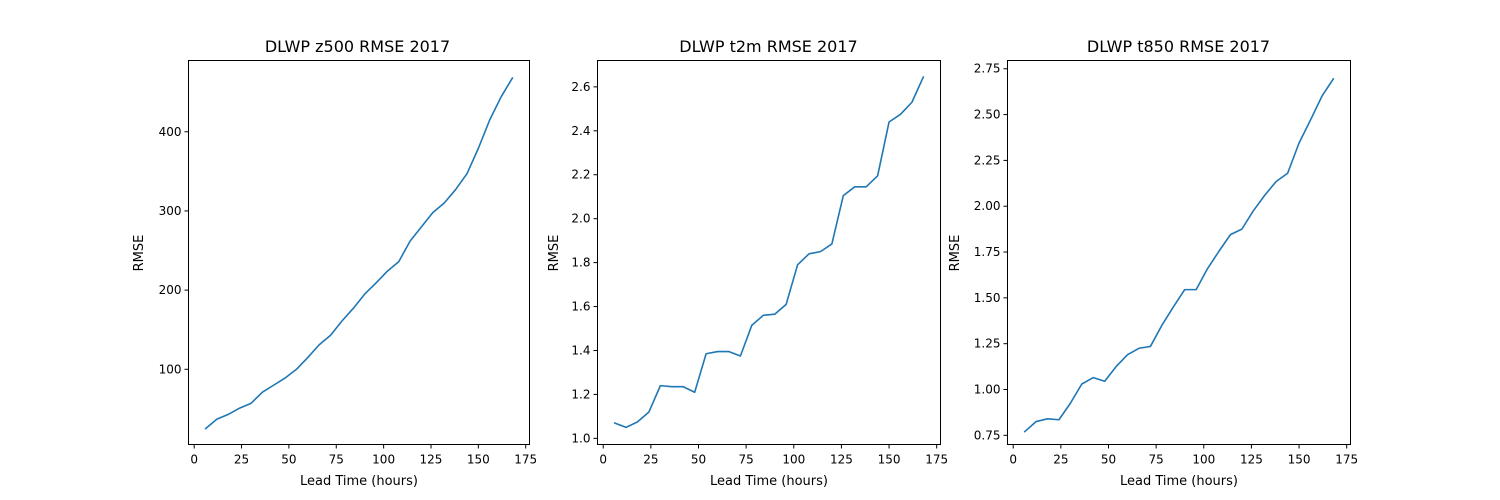 The width and height of the screenshot is (1500, 500). Describe the element at coordinates (580, 131) in the screenshot. I see `y-tick-label: 2.4` at that location.